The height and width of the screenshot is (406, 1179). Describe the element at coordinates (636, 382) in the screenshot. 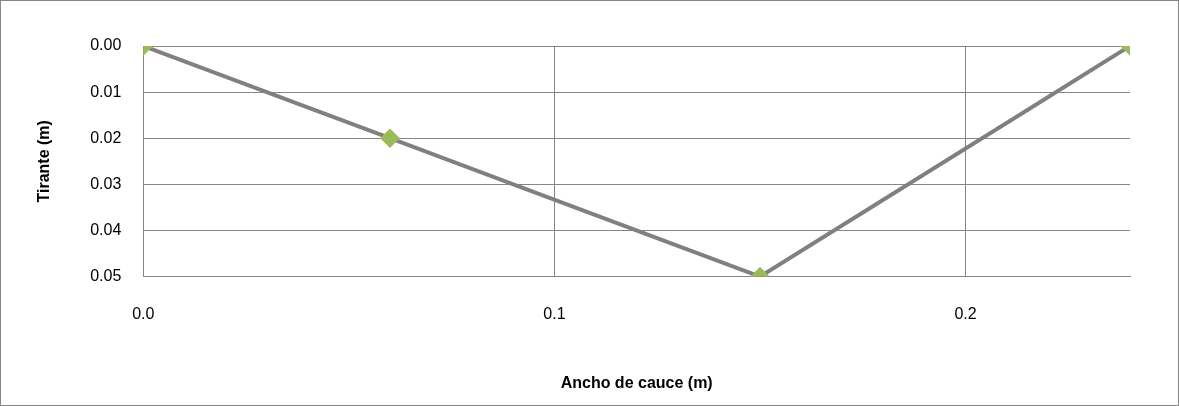

I see `x-axis-title: Ancho de cauce (m)` at that location.